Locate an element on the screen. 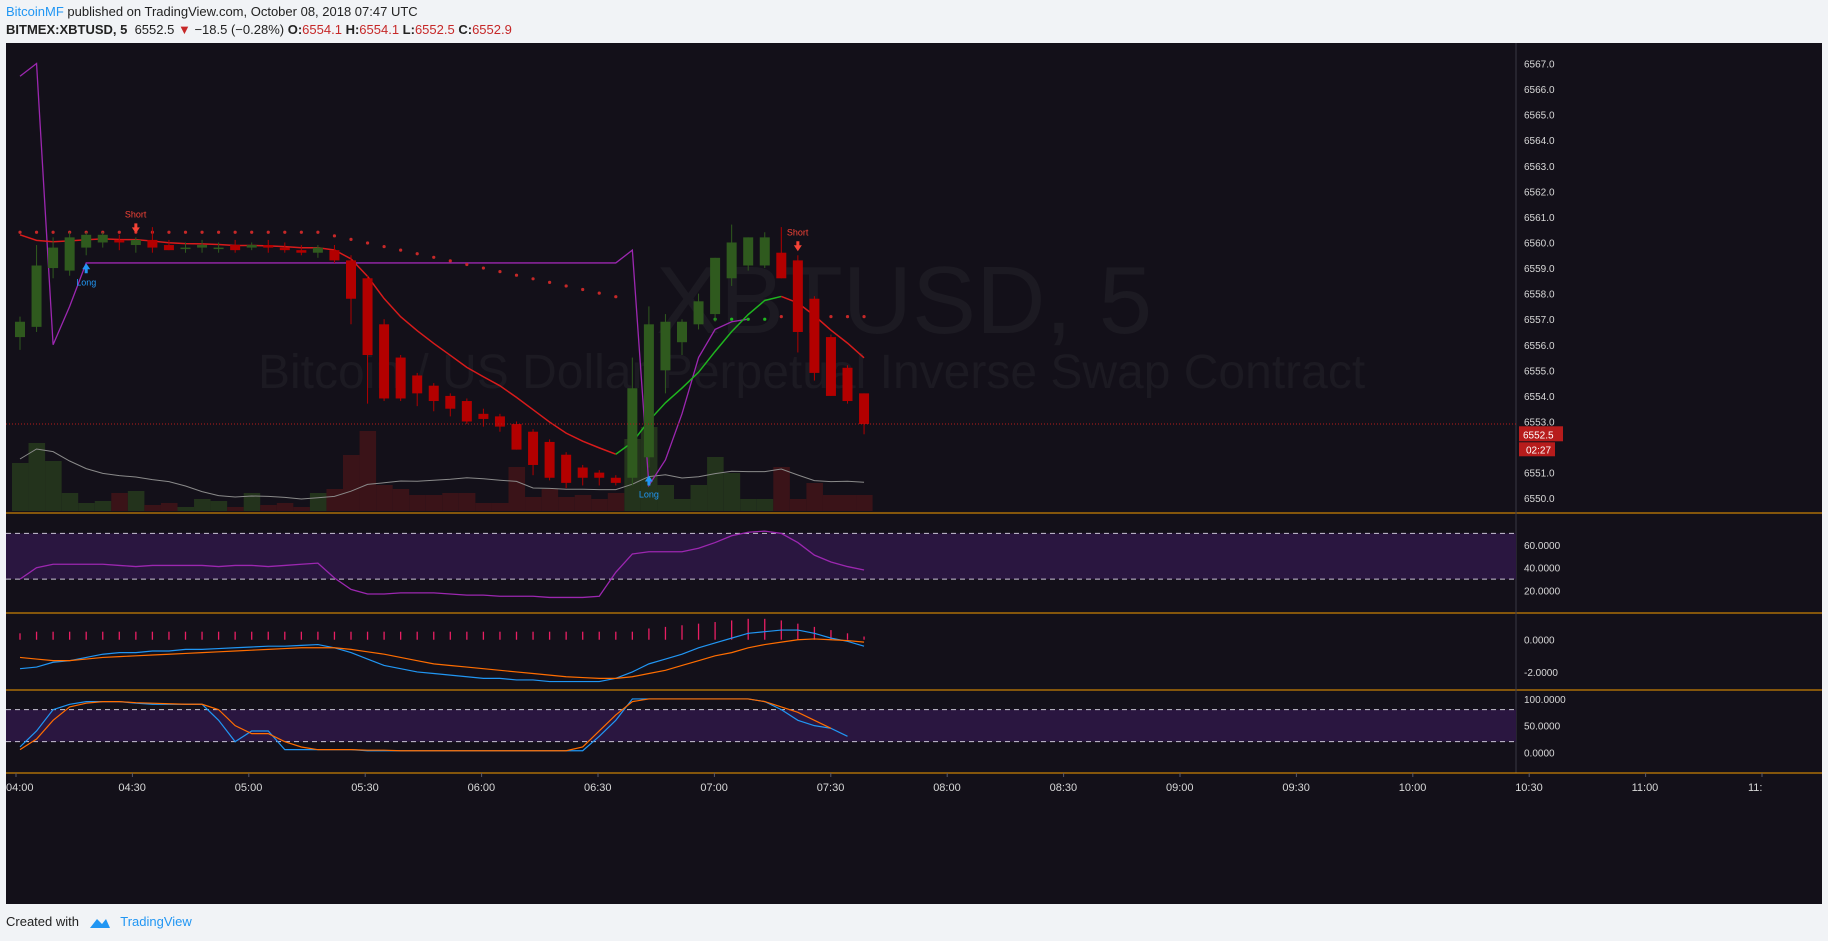 Image resolution: width=1828 pixels, height=941 pixels. time-tick-label: 09:30 is located at coordinates (1296, 788).